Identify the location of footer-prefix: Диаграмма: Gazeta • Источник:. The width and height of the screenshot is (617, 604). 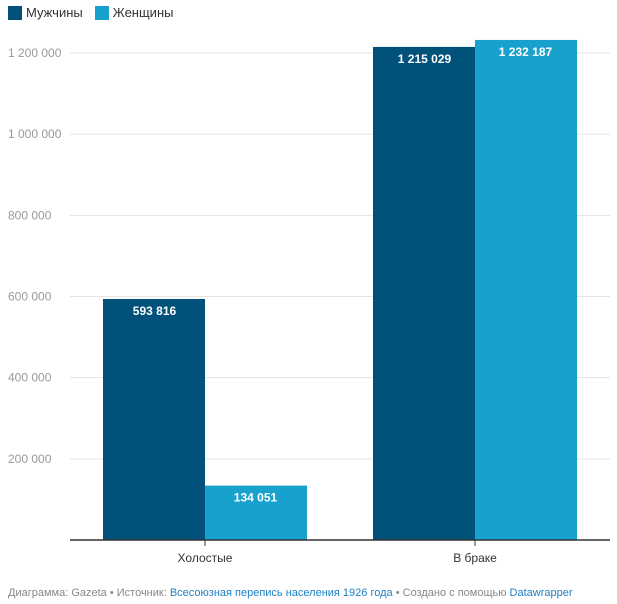
(89, 593).